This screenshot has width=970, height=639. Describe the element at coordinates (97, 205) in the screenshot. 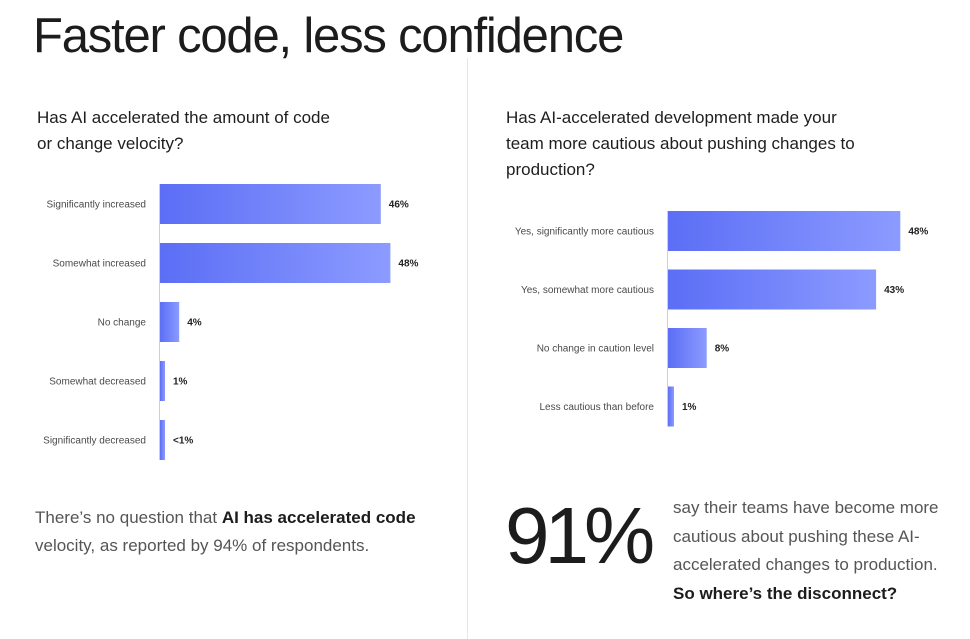

I see `category-label-significantly-increased: Significantly increased` at that location.